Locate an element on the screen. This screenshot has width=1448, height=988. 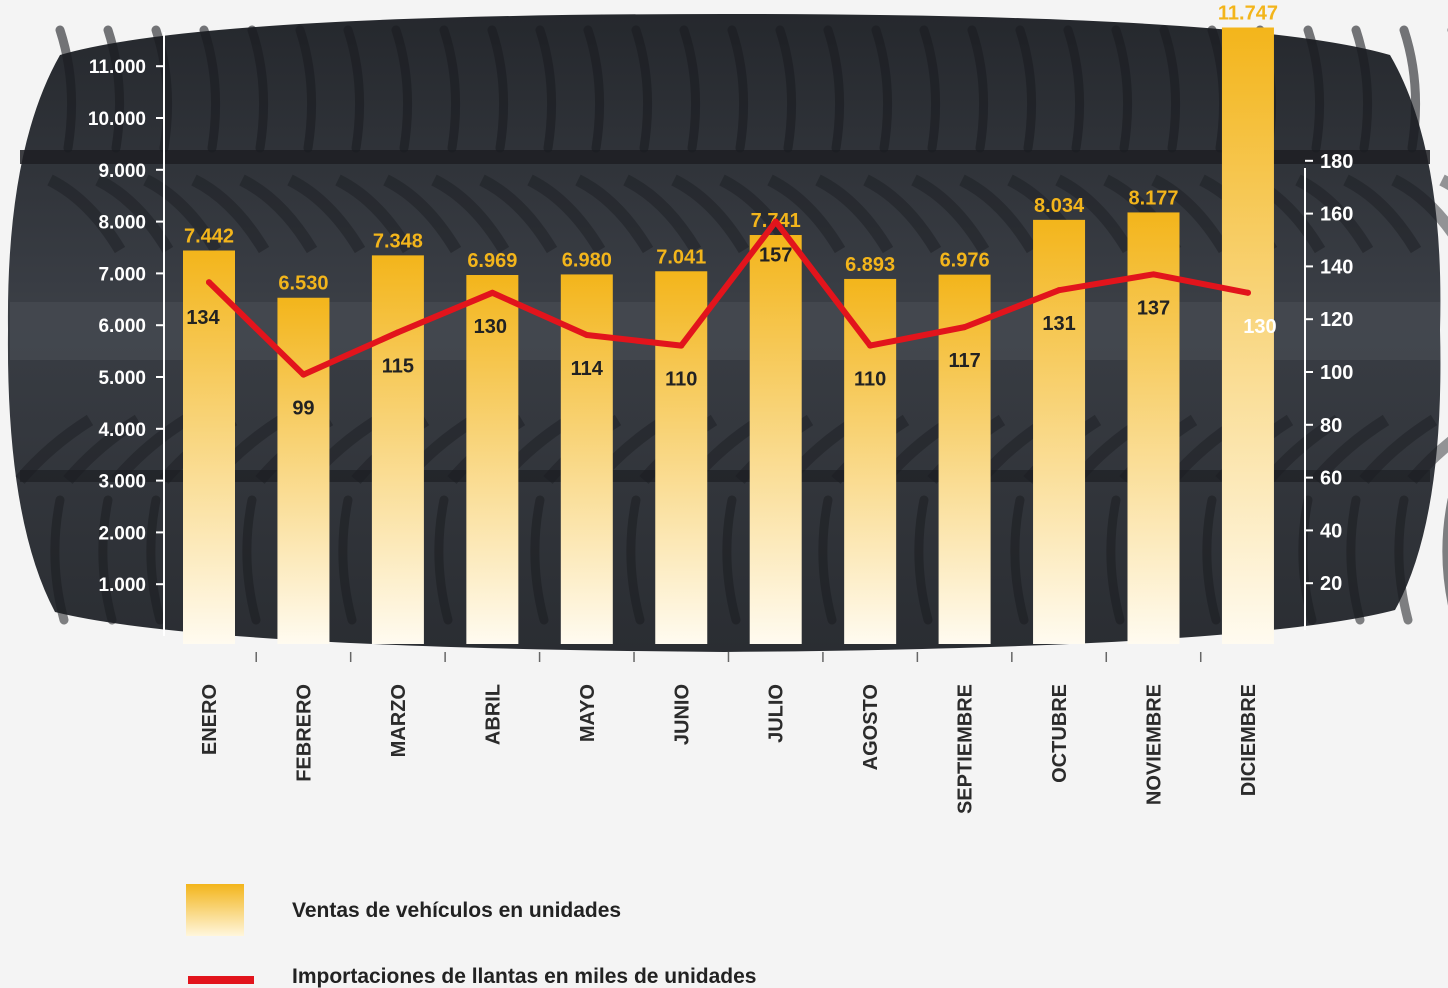
legend-bar-label: Ventas de vehículos en unidades is located at coordinates (456, 910).